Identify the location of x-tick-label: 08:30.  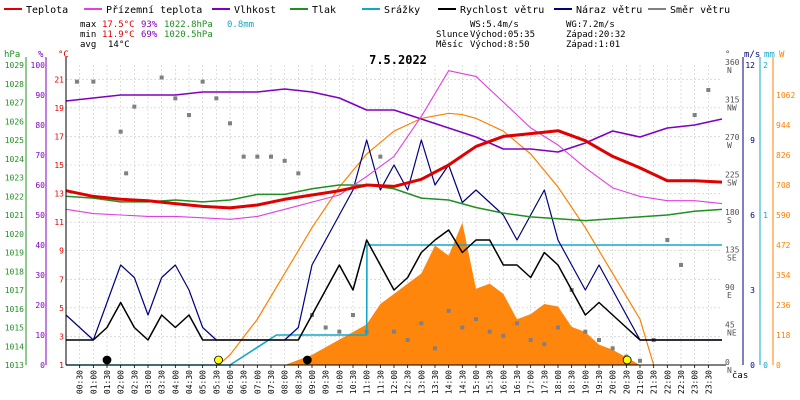
(298, 382).